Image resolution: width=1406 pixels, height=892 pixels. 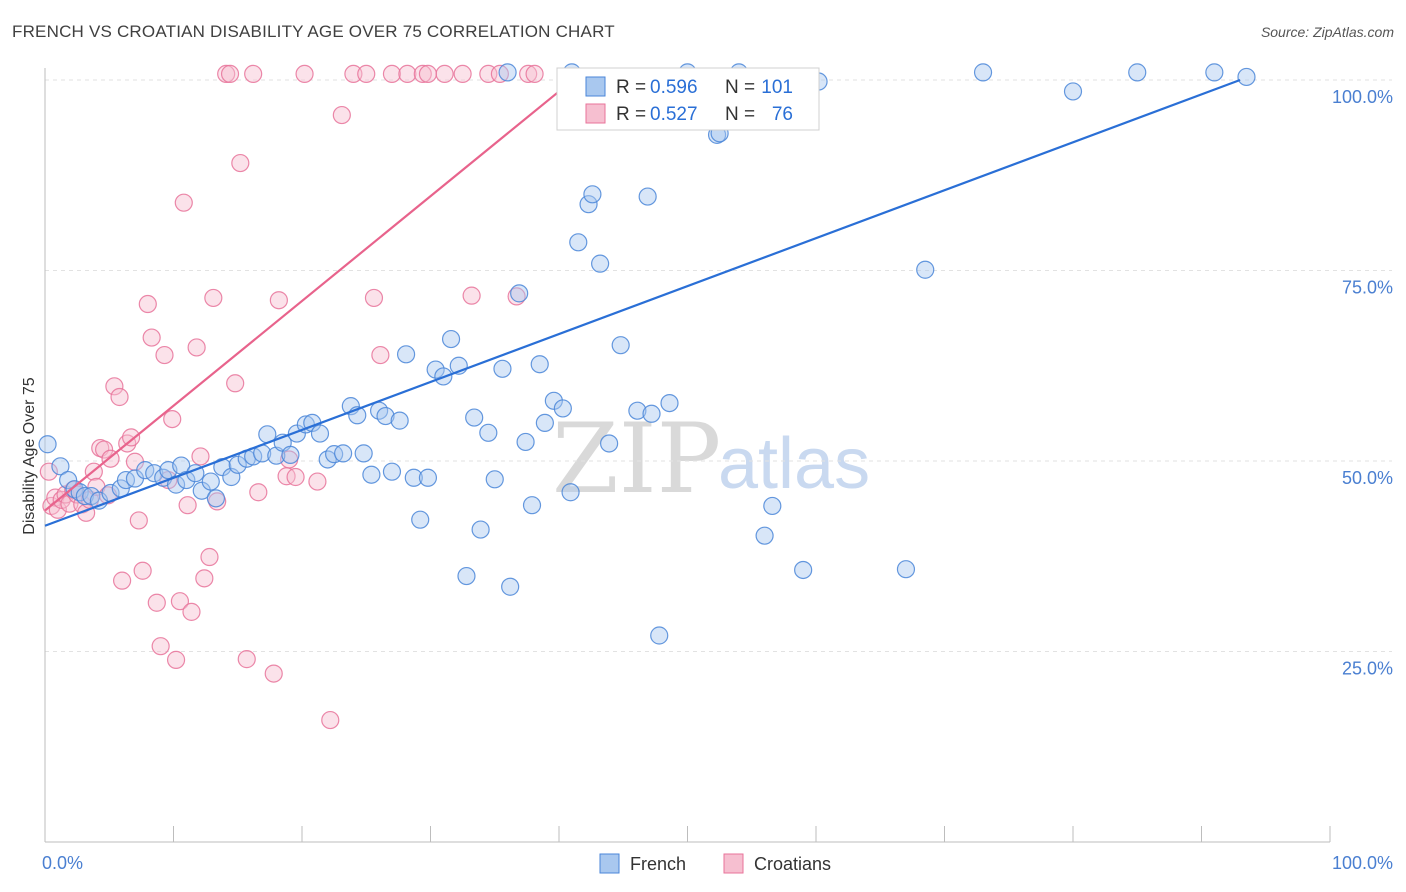 I want to click on watermark-atlas: atlas, so click(x=794, y=464).